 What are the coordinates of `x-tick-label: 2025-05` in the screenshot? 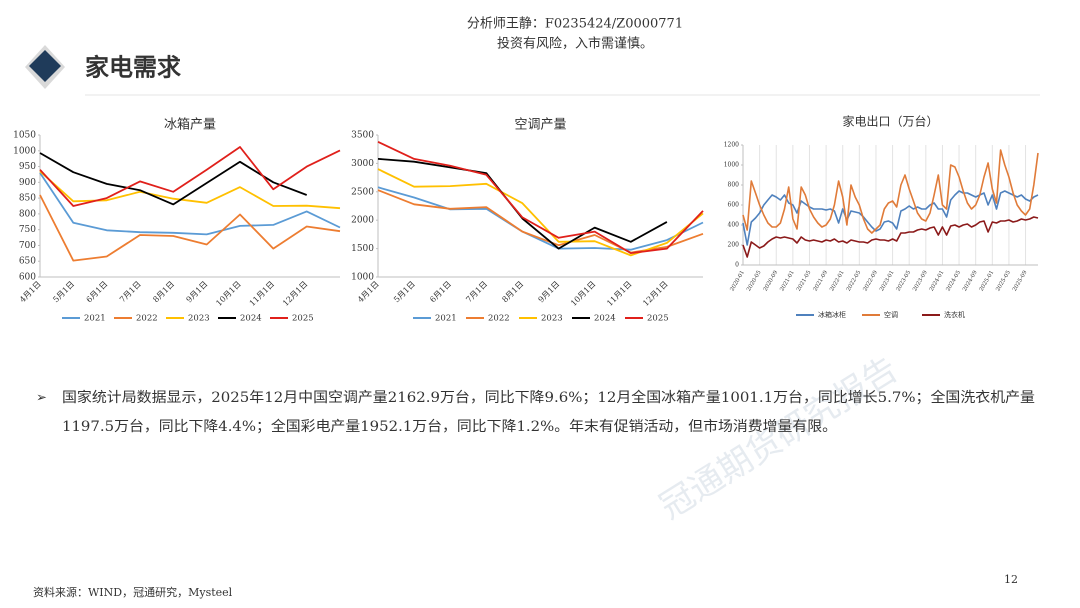 It's located at (1003, 280).